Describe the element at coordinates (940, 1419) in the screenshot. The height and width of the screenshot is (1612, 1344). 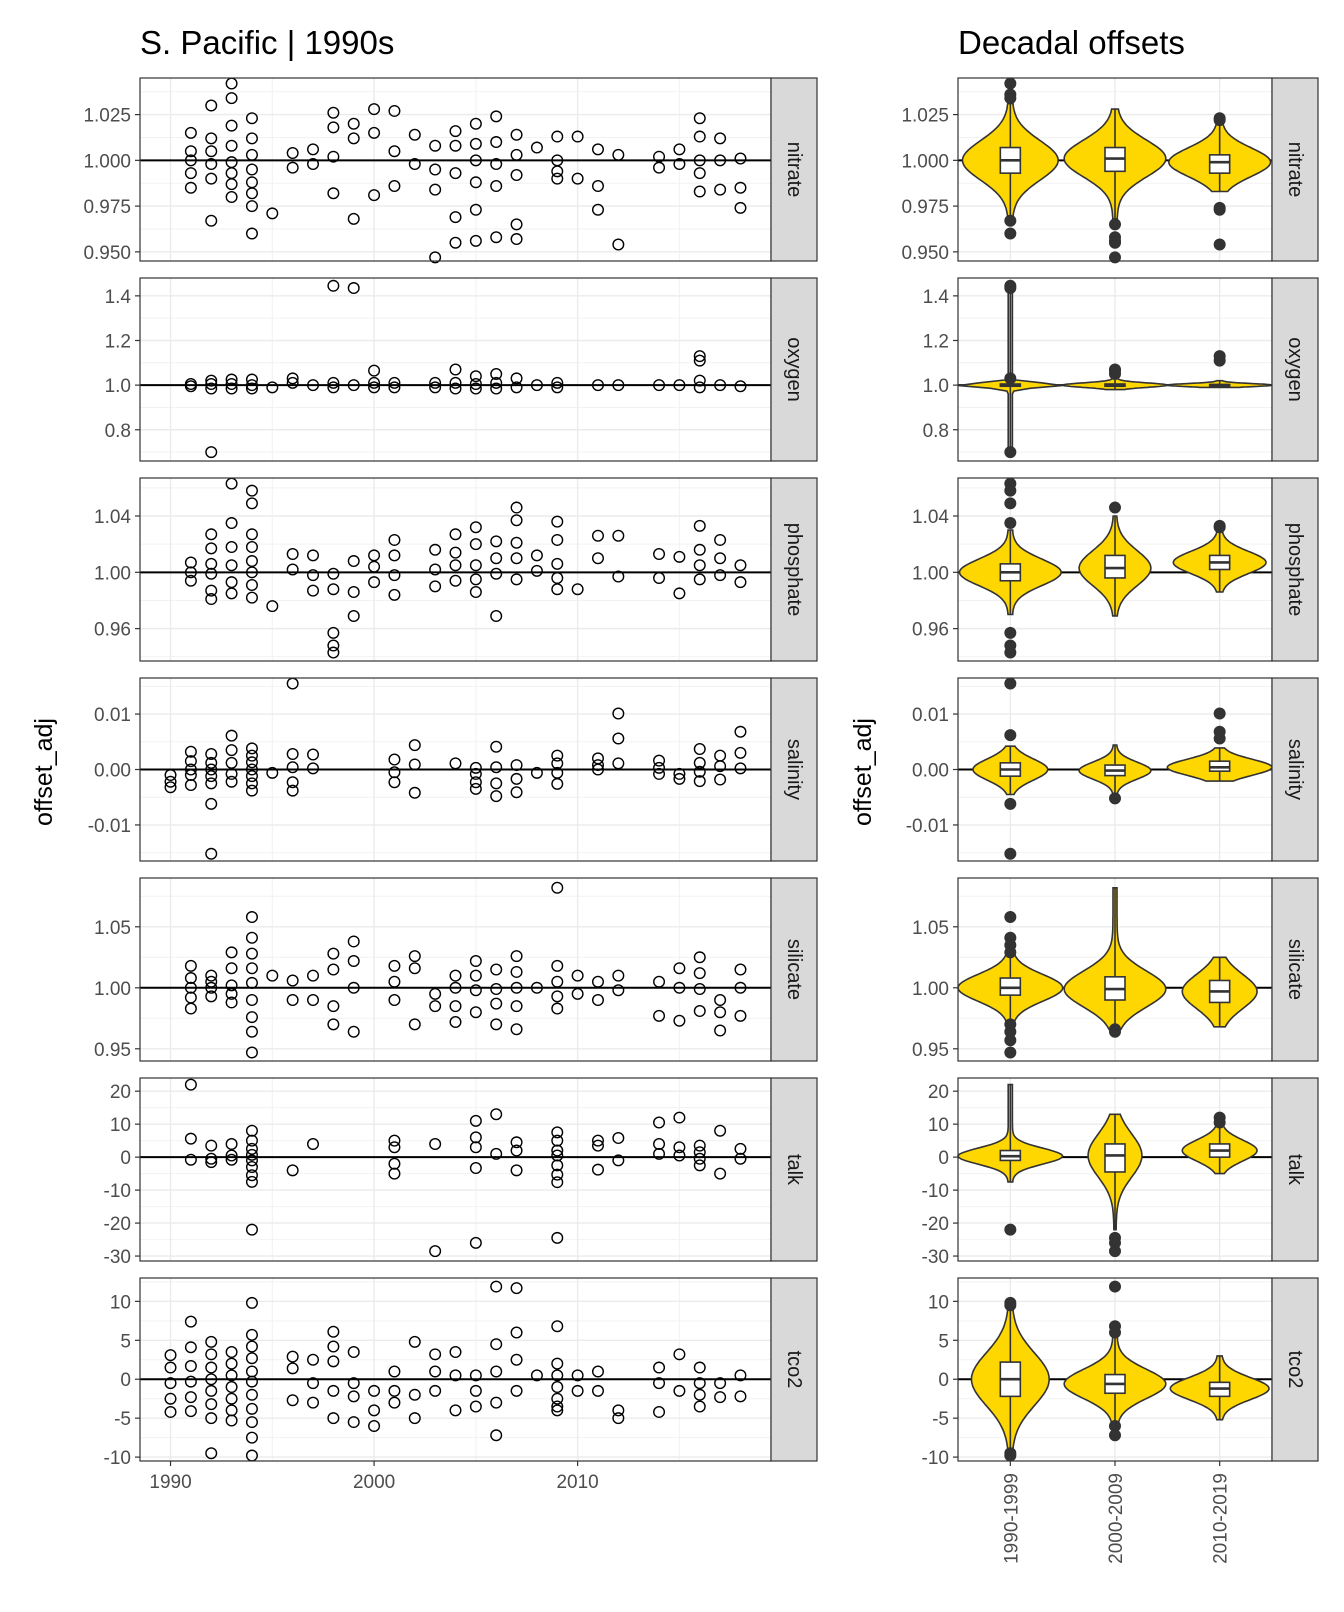
I see `violin-y-tick-label: -5` at that location.